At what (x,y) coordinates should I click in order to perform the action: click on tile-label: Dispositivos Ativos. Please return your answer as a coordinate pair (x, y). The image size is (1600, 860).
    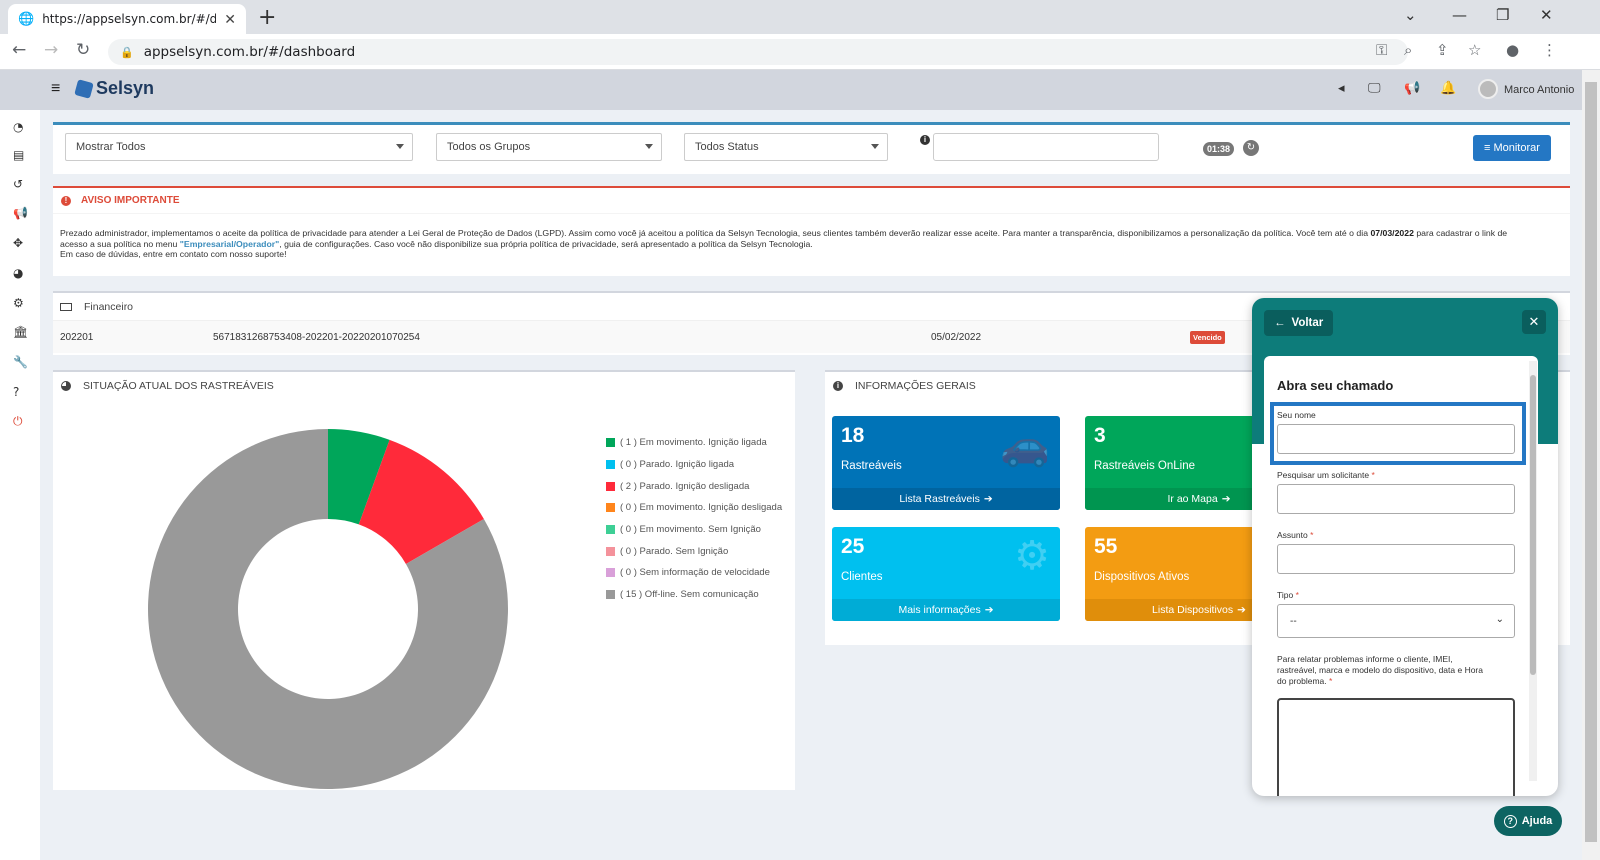
    Looking at the image, I should click on (1142, 577).